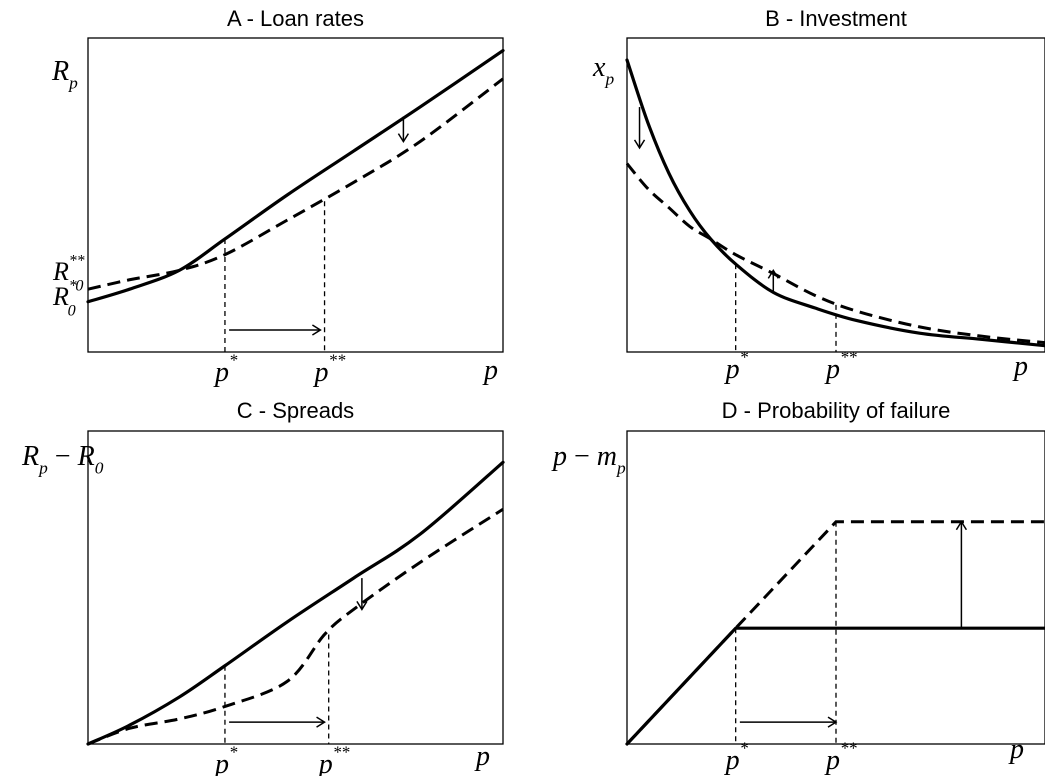 The image size is (1045, 776). Describe the element at coordinates (295, 410) in the screenshot. I see `panel-title: C - Spreads` at that location.